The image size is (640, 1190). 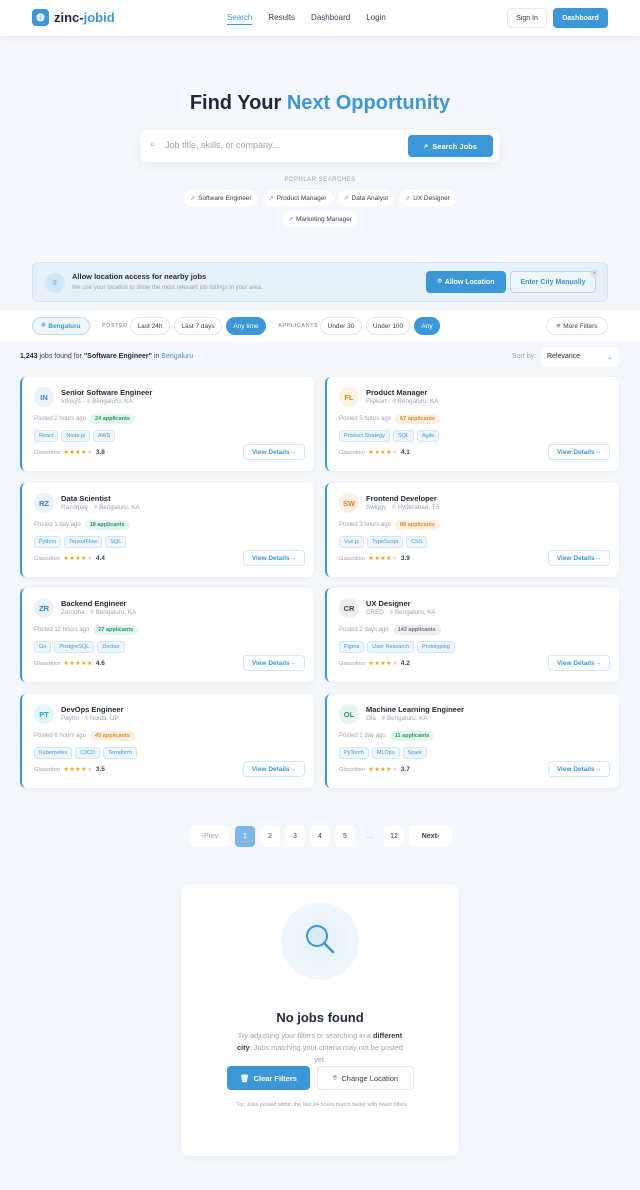 What do you see at coordinates (594, 273) in the screenshot?
I see `close-icon: ×` at bounding box center [594, 273].